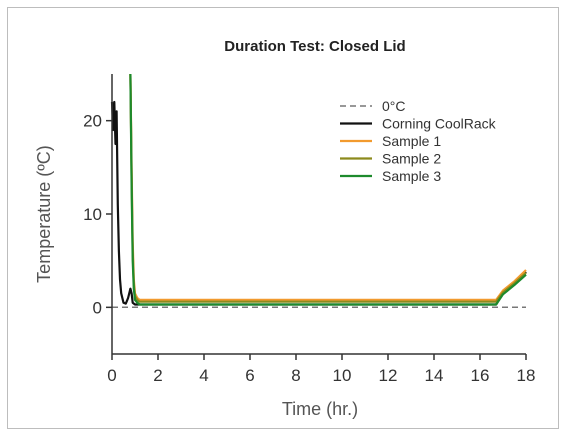 This screenshot has height=436, width=566. Describe the element at coordinates (394, 106) in the screenshot. I see `legend-label: 0°C` at that location.